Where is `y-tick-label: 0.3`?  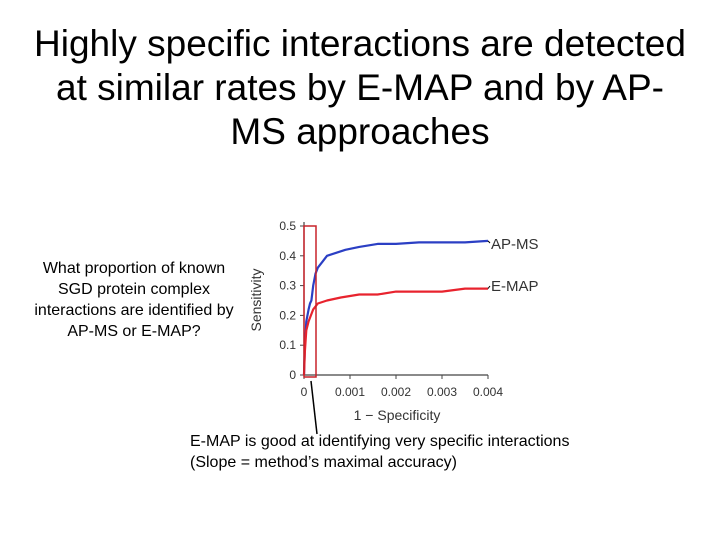
y-tick-label: 0.3 is located at coordinates (287, 286).